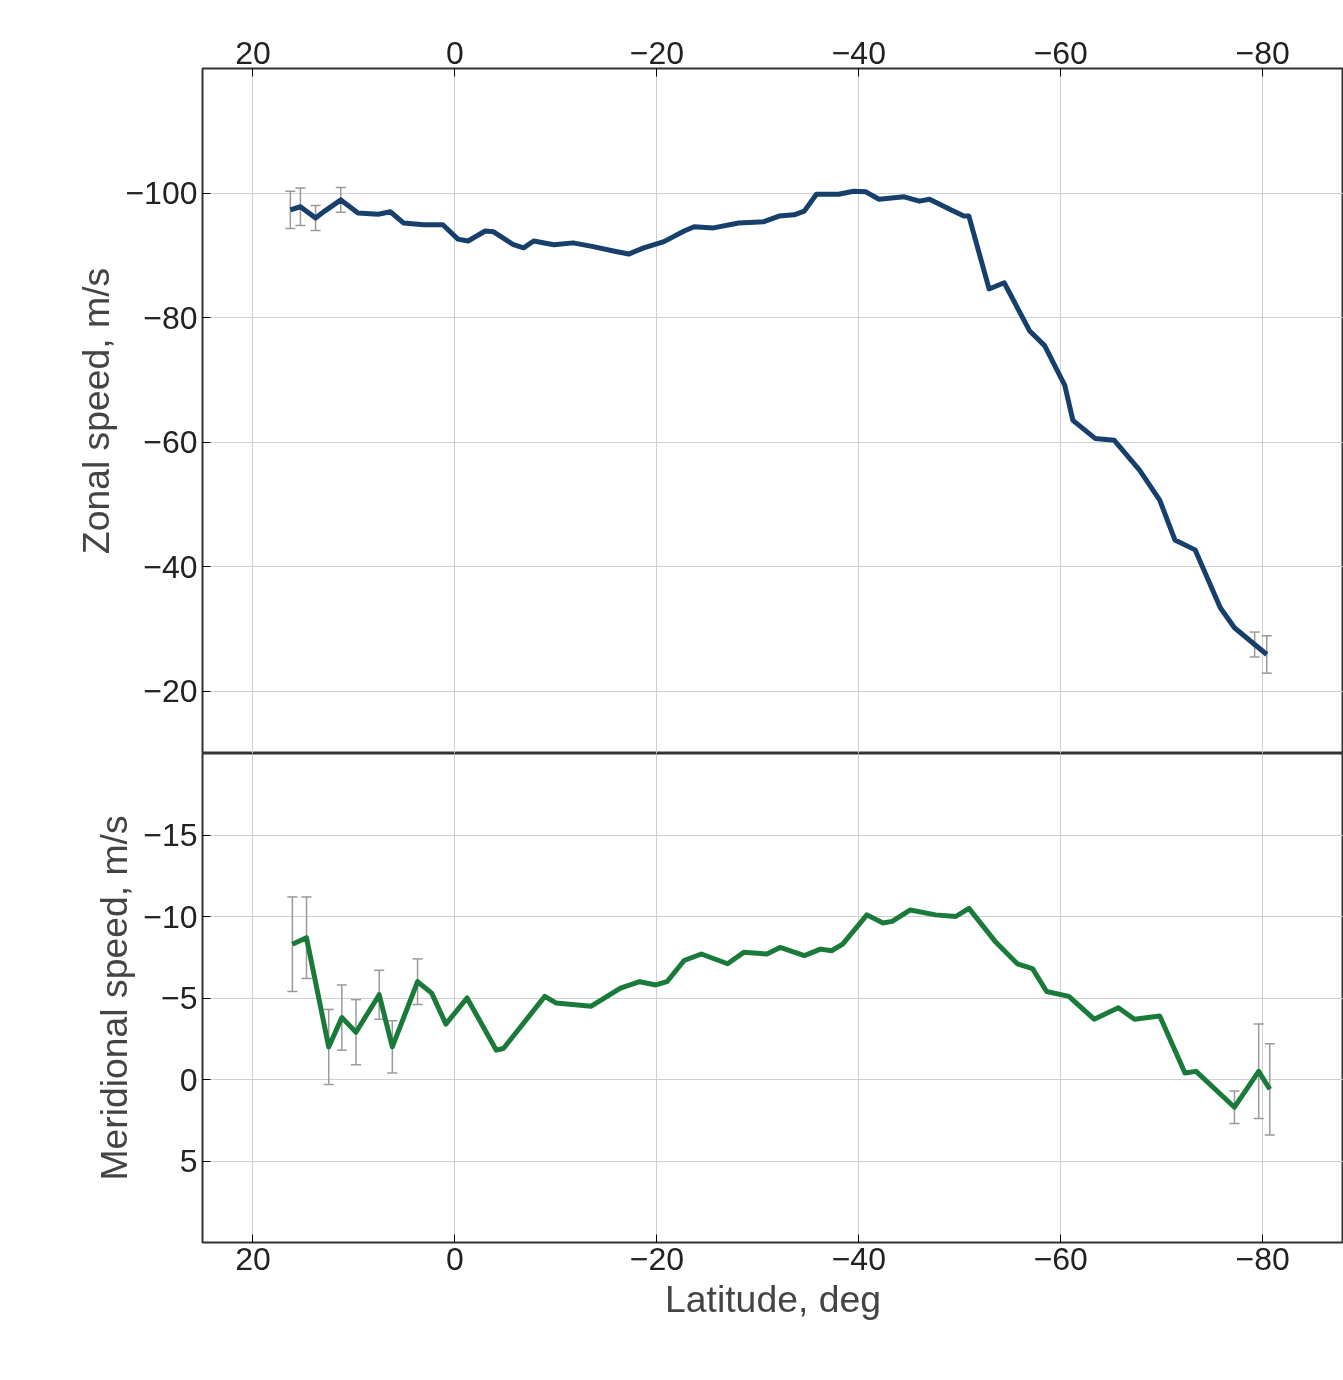  Describe the element at coordinates (188, 1079) in the screenshot. I see `y-tick-label: 0` at that location.